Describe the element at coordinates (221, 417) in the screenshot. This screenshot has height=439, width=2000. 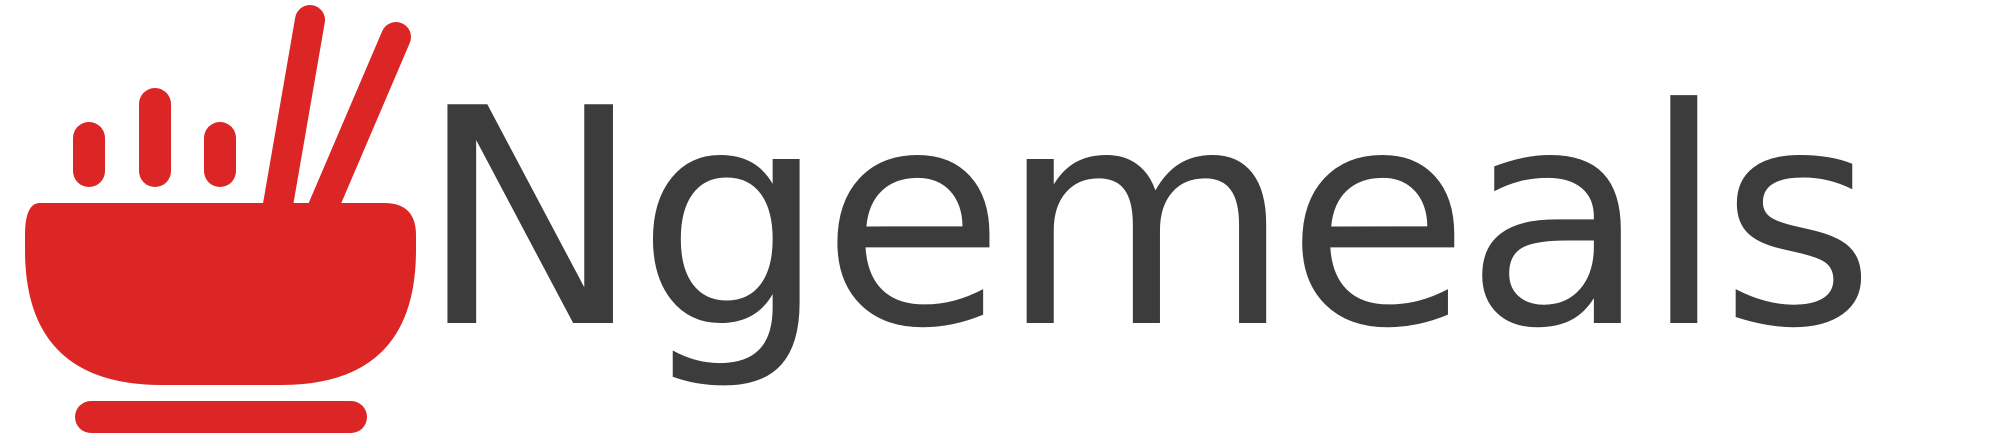
I see `bowl-base` at that location.